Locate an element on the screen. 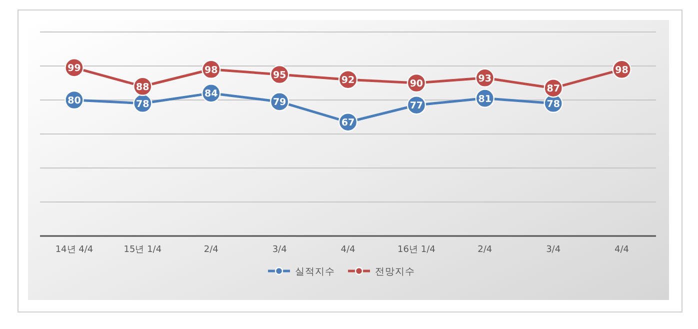 The height and width of the screenshot is (329, 698). legend-label: 전망지수 is located at coordinates (395, 272).